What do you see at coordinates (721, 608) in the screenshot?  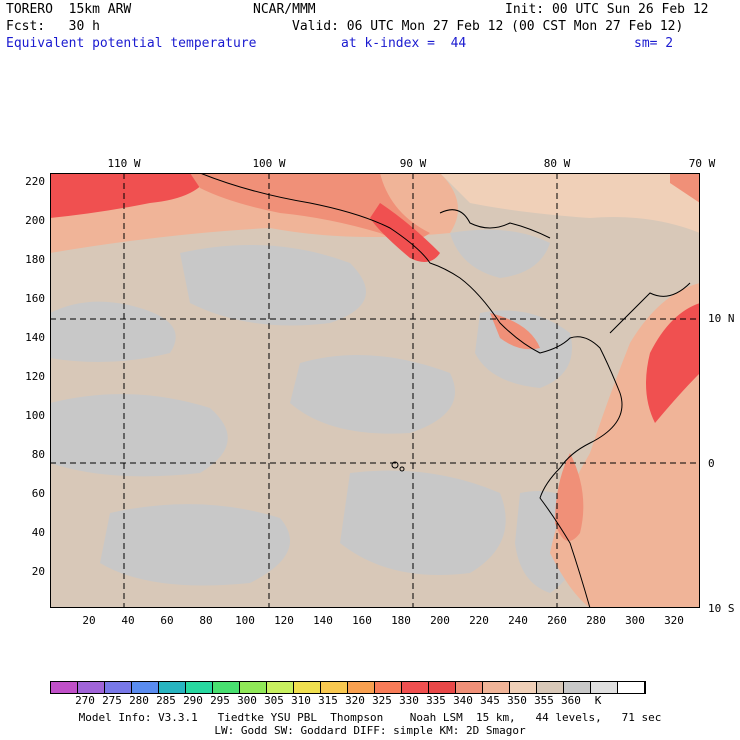 I see `lat-label-10s: 10 S` at bounding box center [721, 608].